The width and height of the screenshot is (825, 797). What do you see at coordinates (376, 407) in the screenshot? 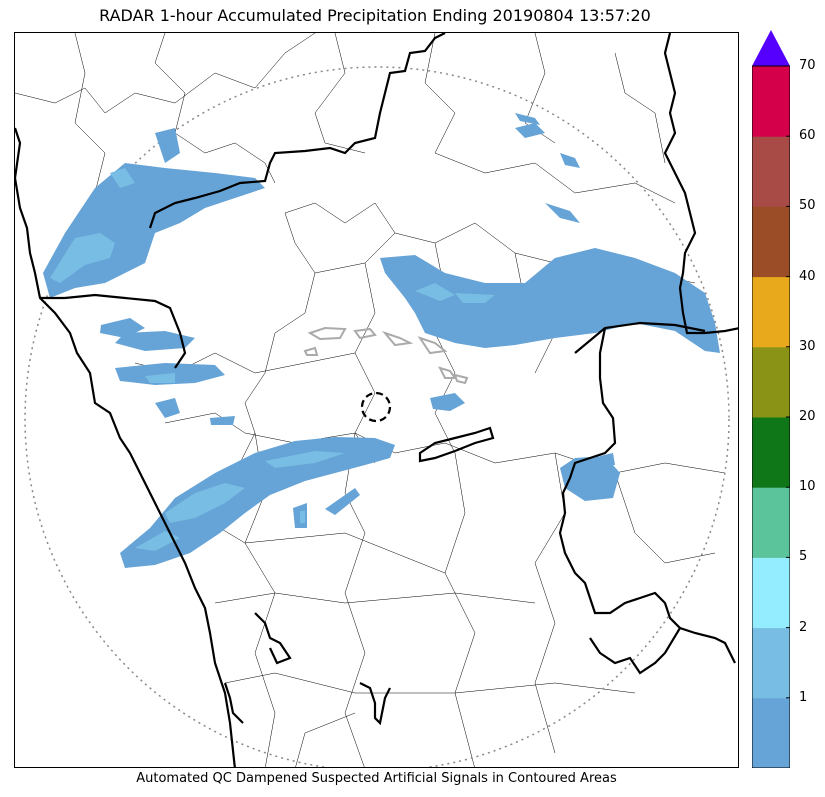
I see `radar-site-marker` at bounding box center [376, 407].